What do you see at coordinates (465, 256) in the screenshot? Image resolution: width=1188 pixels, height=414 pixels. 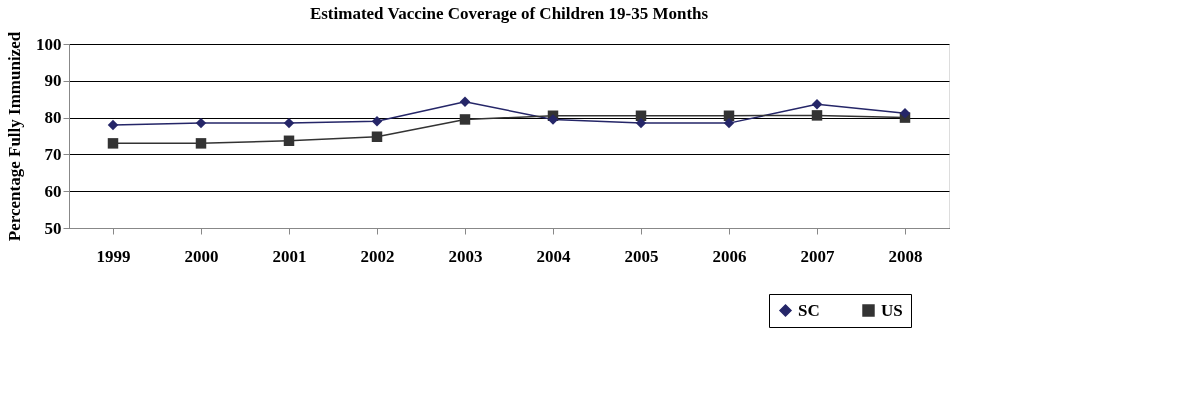 I see `x-tick-label: 2003` at bounding box center [465, 256].